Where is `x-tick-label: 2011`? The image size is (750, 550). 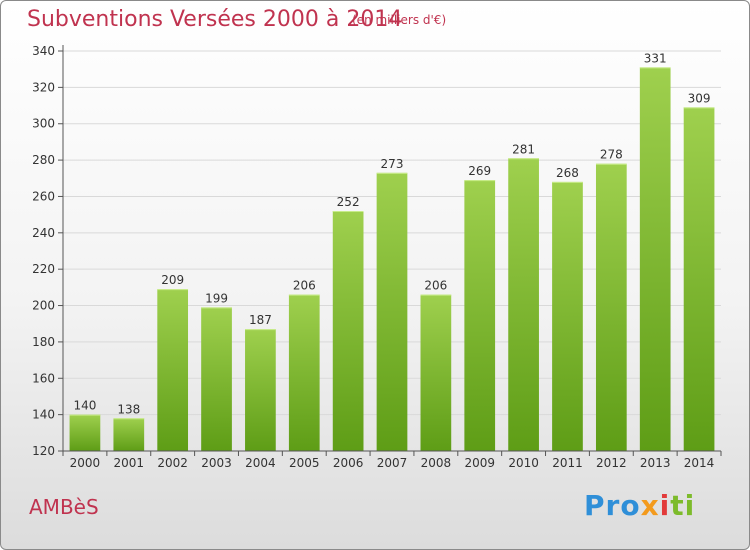
x-tick-label: 2011 is located at coordinates (567, 463).